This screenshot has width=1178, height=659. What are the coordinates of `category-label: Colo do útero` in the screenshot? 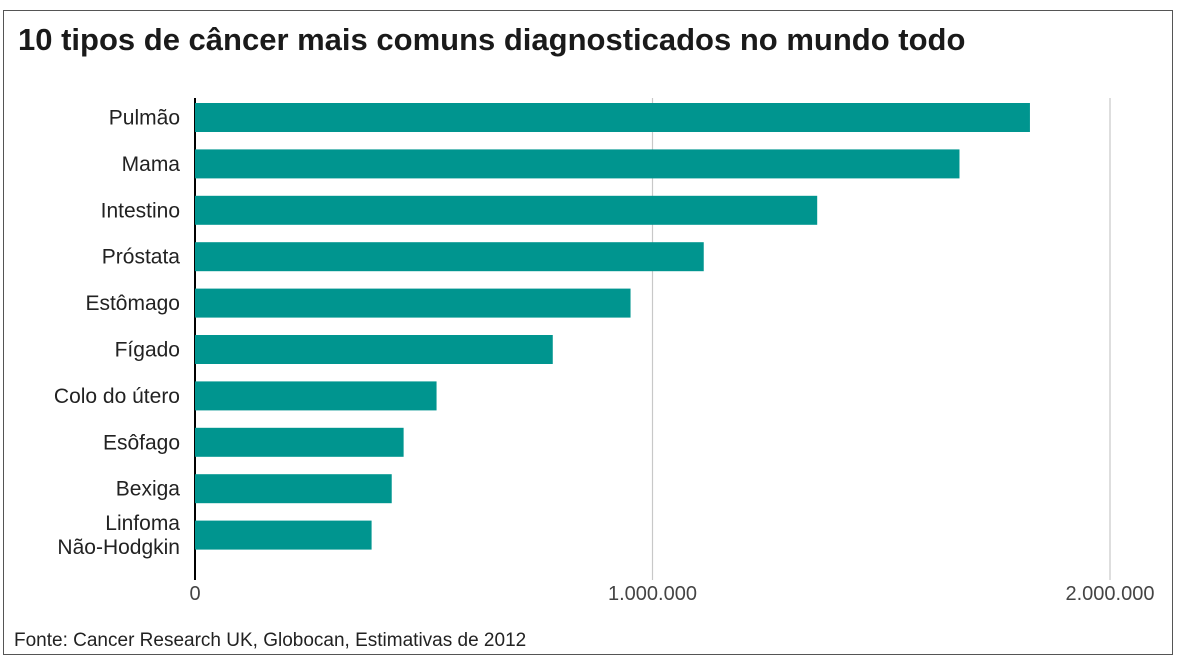 It's located at (117, 396).